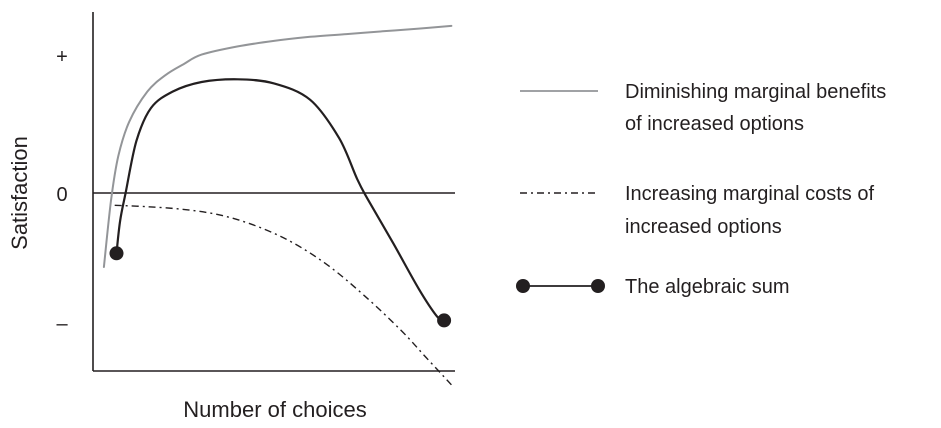 Image resolution: width=941 pixels, height=428 pixels. I want to click on y-tick-label-plus: +, so click(62, 57).